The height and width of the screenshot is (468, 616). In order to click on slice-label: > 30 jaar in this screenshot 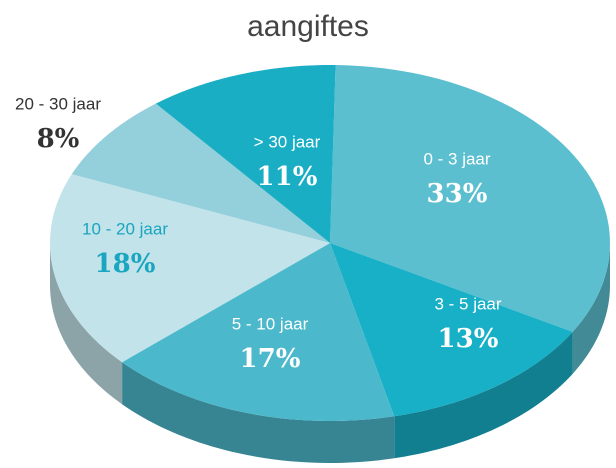, I will do `click(287, 141)`.